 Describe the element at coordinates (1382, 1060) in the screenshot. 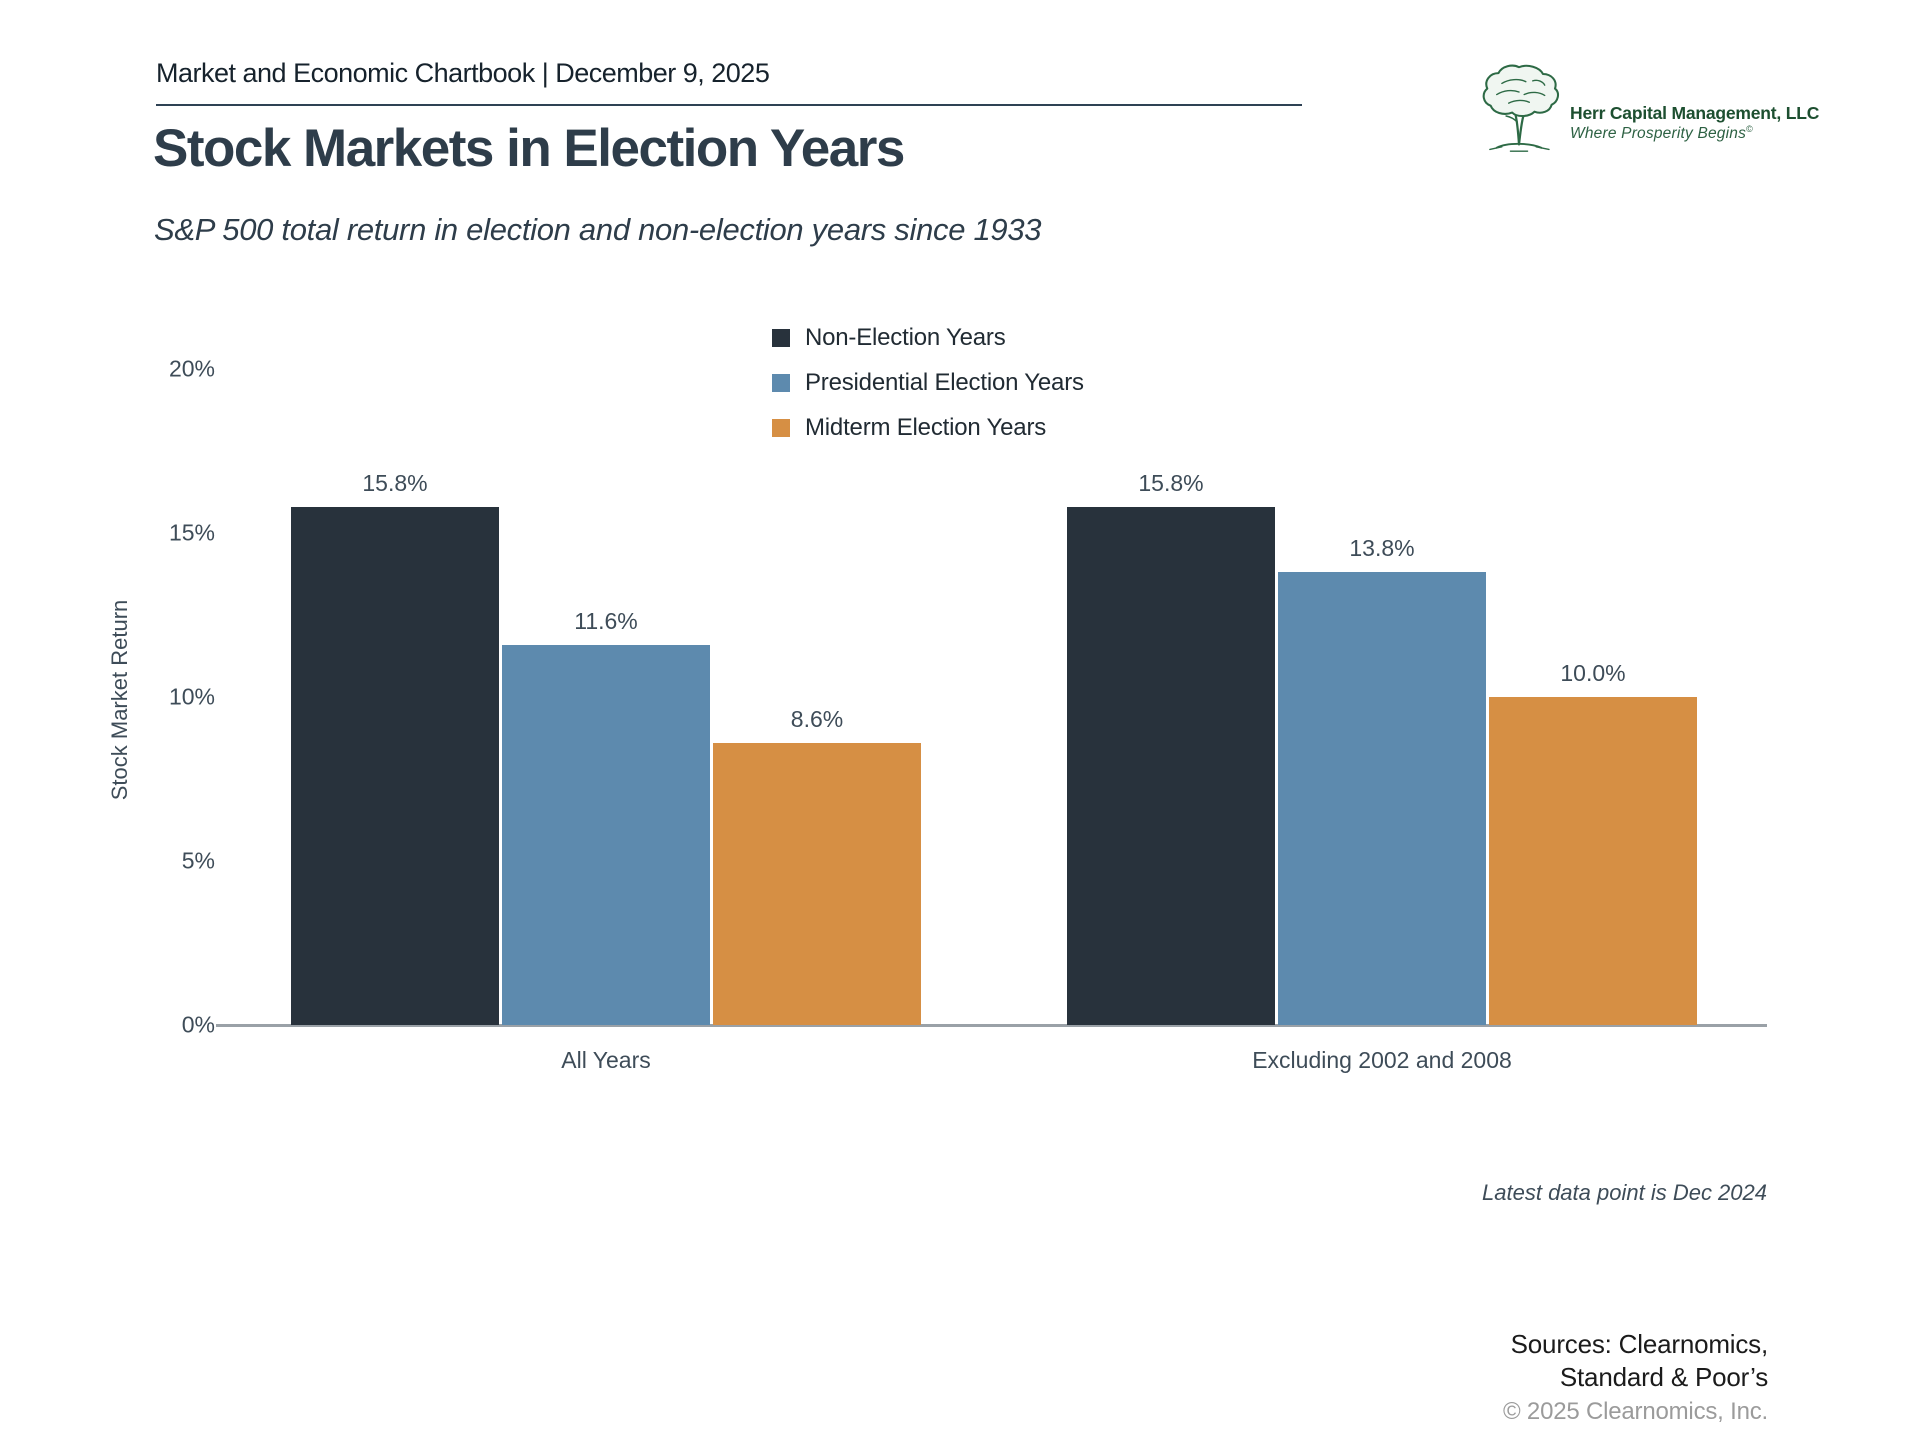

I see `x-category-label: Excluding 2002 and 2008` at that location.